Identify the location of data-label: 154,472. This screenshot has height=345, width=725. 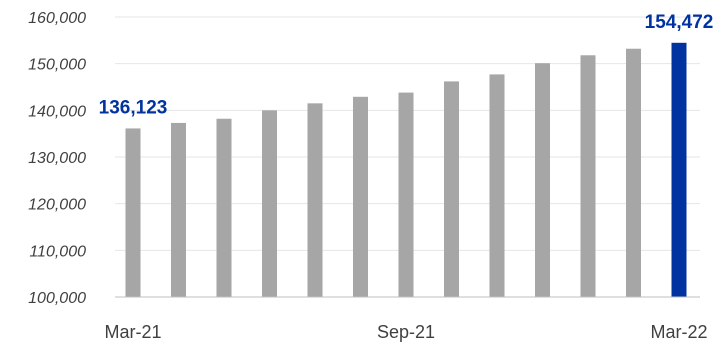
(679, 22).